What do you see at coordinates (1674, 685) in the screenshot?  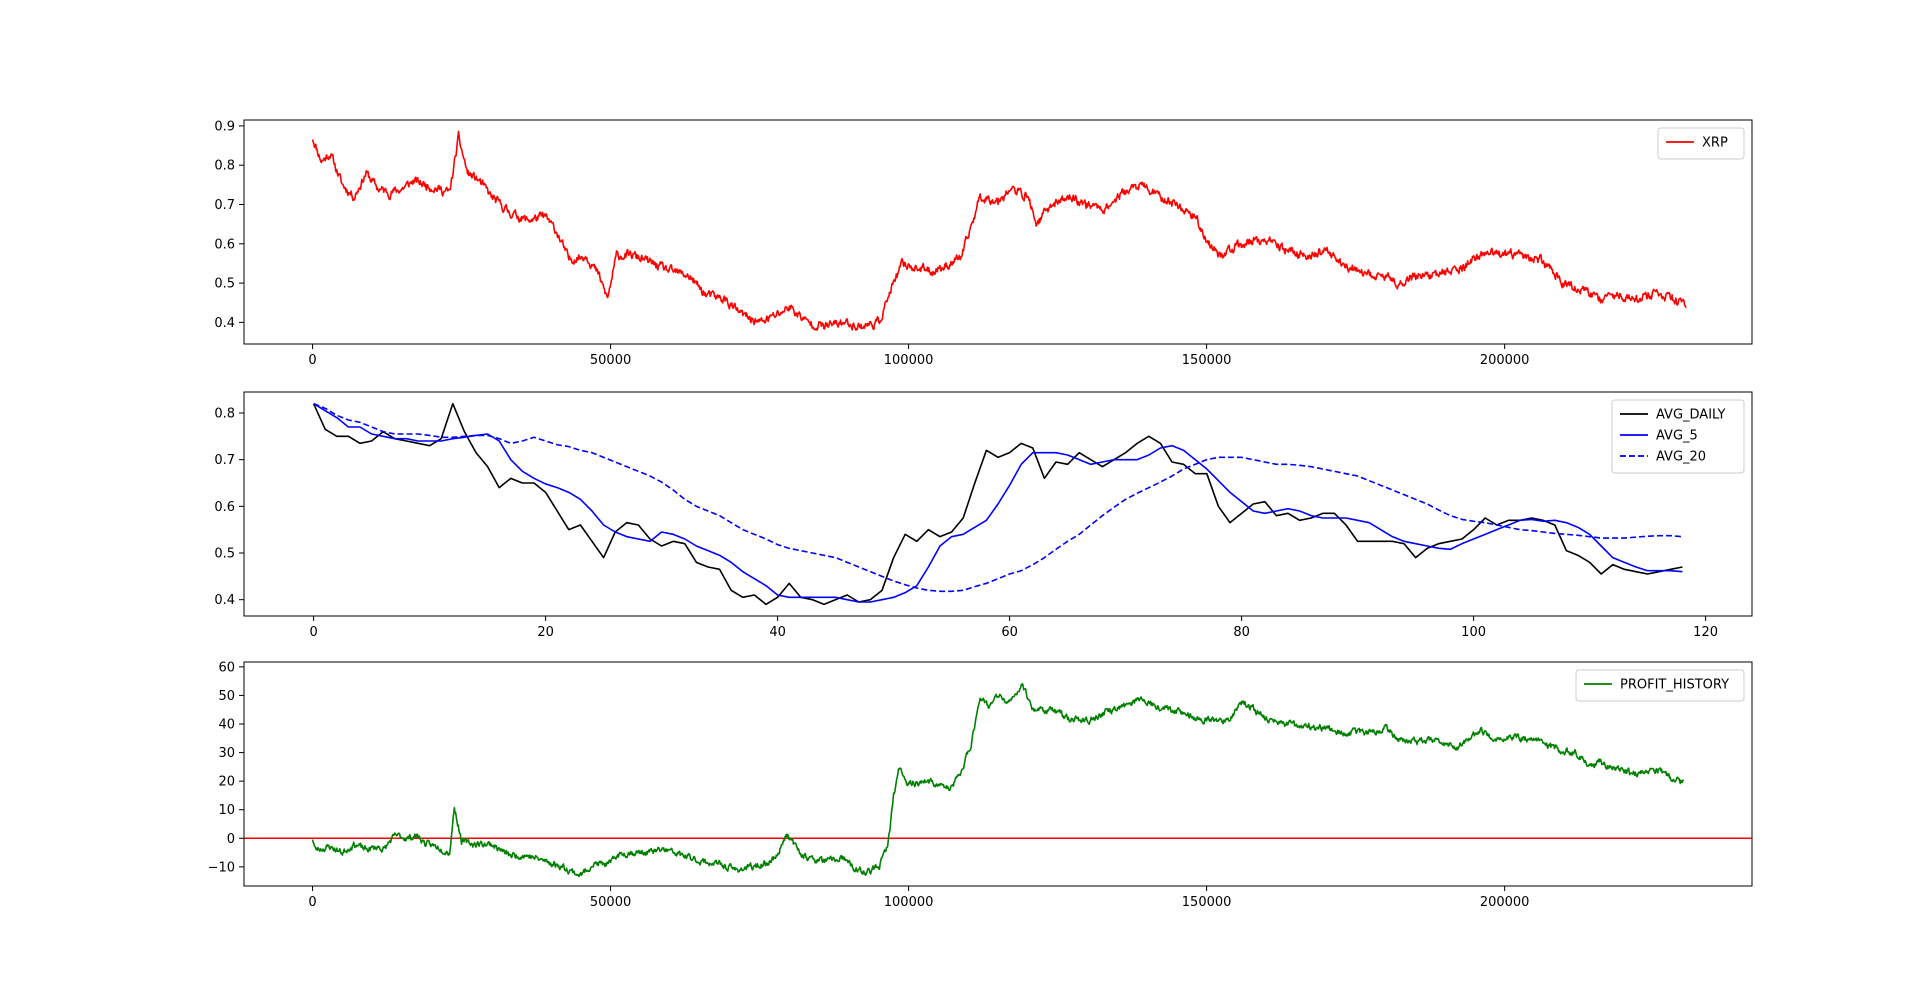 I see `legend-label: PROFIT_HISTORY` at bounding box center [1674, 685].